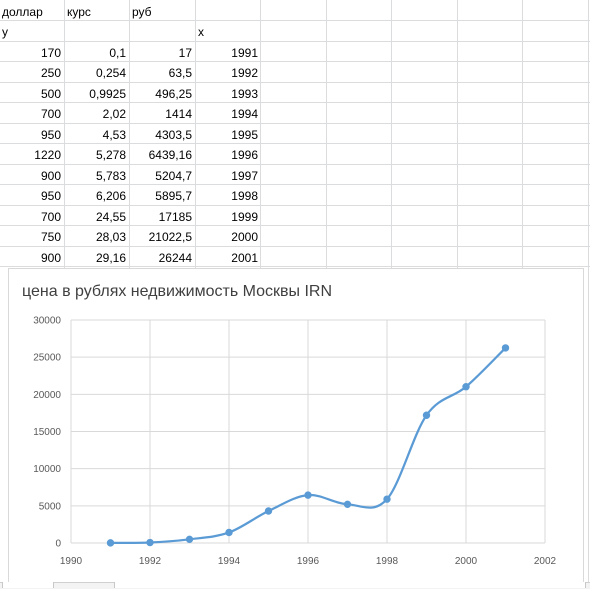  What do you see at coordinates (185, 53) in the screenshot?
I see `cell-rub: 17` at bounding box center [185, 53].